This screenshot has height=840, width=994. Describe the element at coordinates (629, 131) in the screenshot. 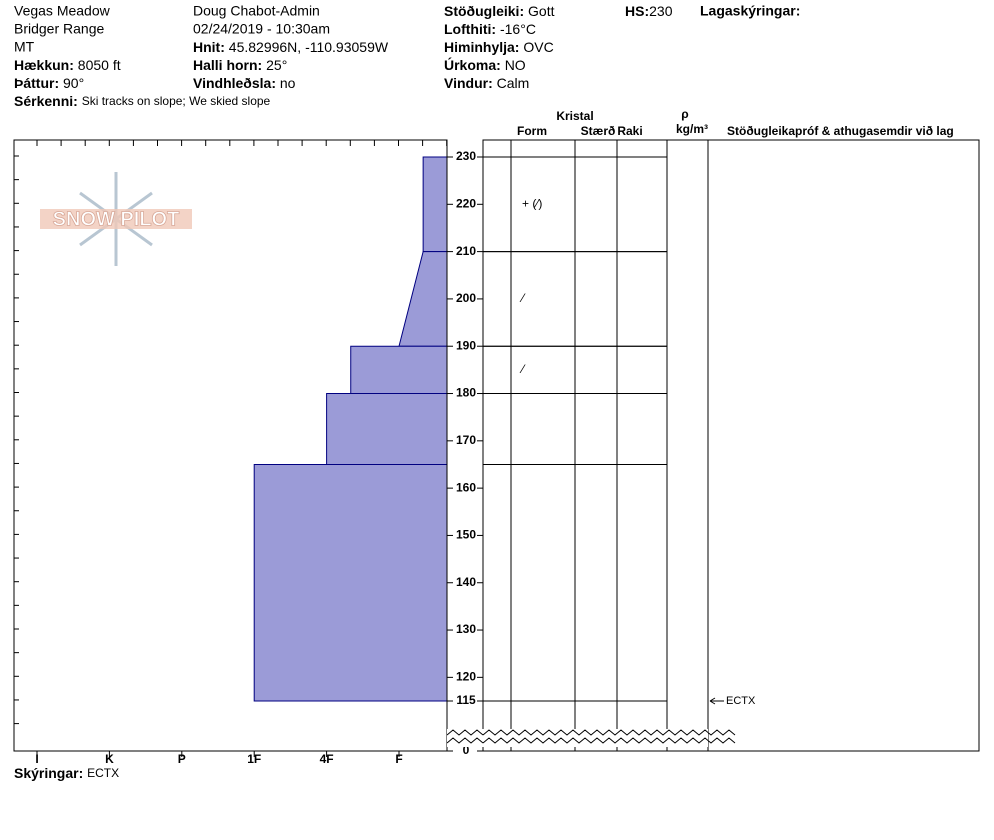

I see `header-cell: Raki` at that location.